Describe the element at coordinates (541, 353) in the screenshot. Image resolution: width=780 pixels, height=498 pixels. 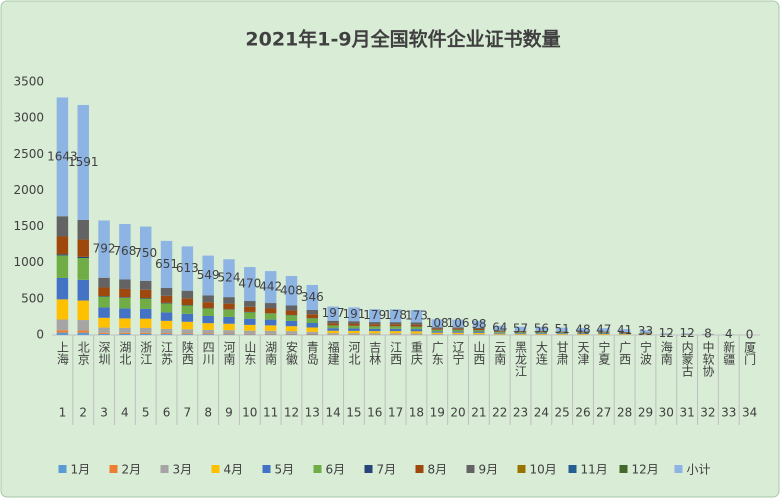
I see `x-tick-label: 大连` at that location.